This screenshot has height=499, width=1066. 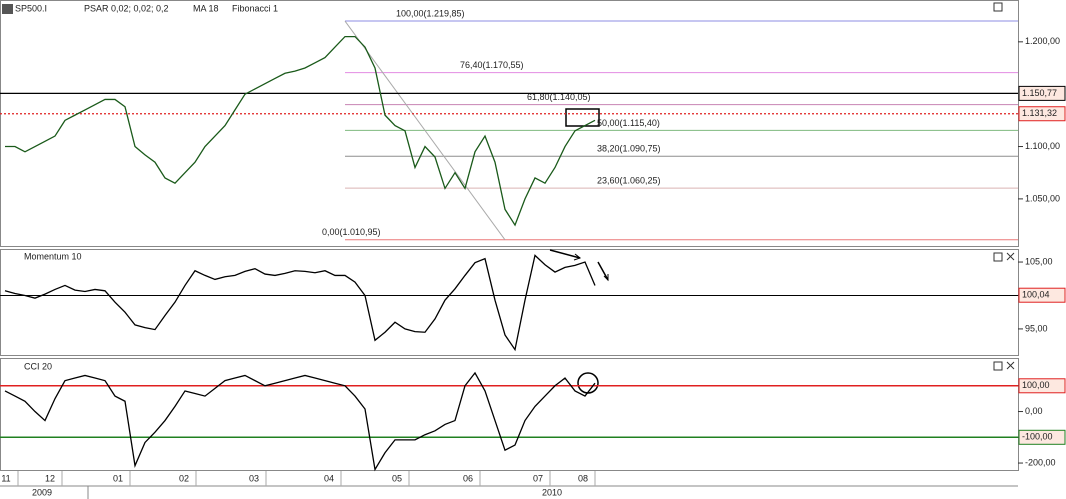 I want to click on y-tick-label: 1.050,00, so click(x=1042, y=198).